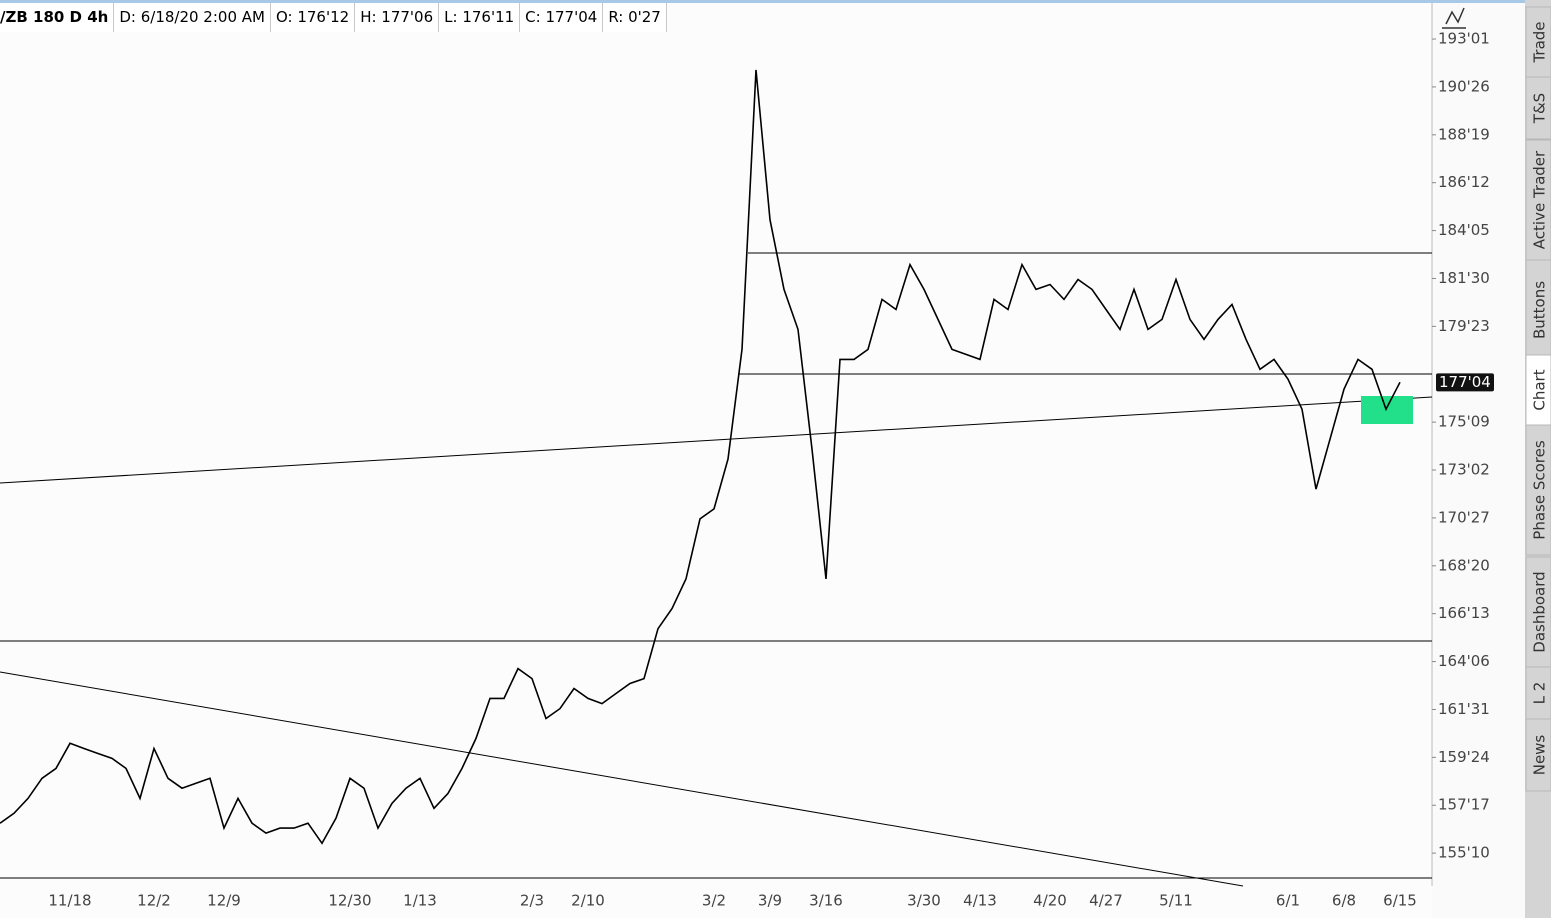 This screenshot has width=1551, height=918. I want to click on x-tick-label: 3/9, so click(770, 901).